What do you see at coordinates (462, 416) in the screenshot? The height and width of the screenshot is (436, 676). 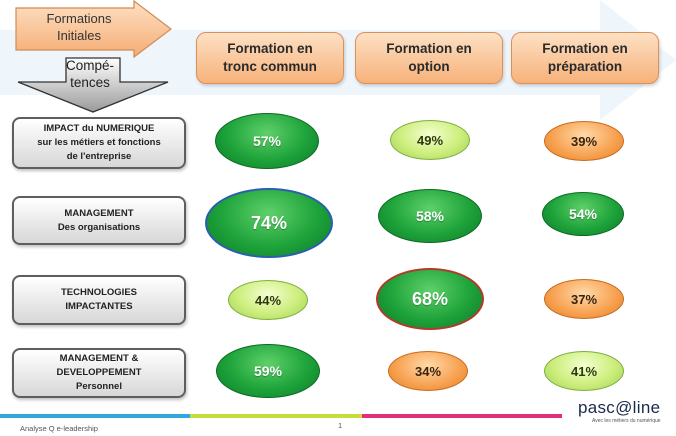 I see `footer-bar-pink` at bounding box center [462, 416].